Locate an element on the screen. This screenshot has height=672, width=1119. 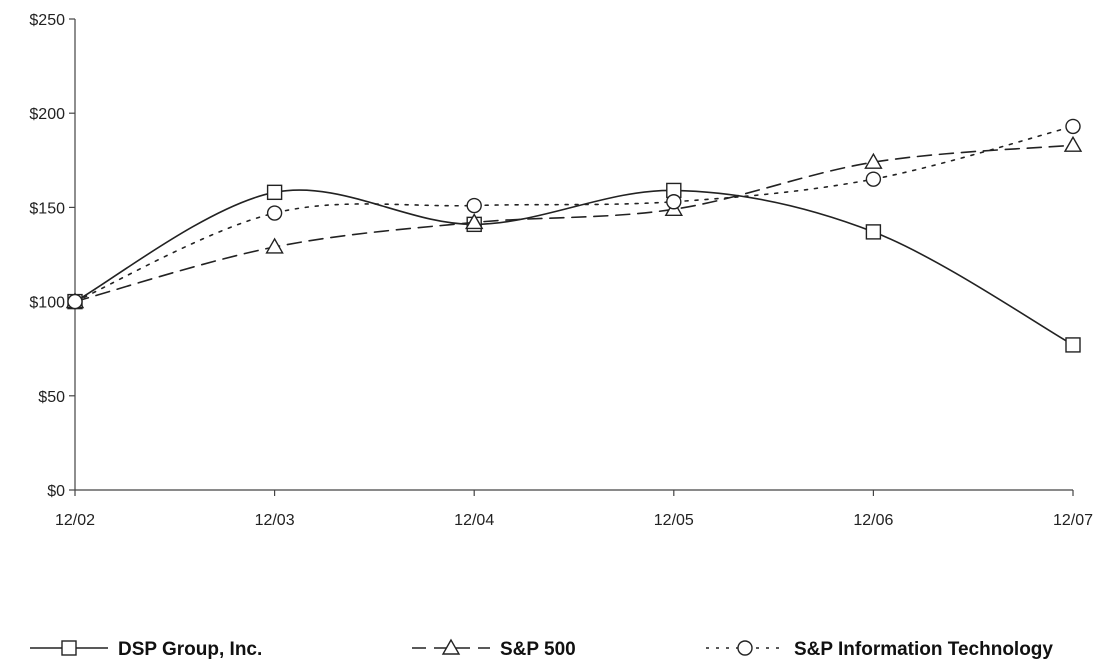
legend-circle-marker is located at coordinates (745, 648).